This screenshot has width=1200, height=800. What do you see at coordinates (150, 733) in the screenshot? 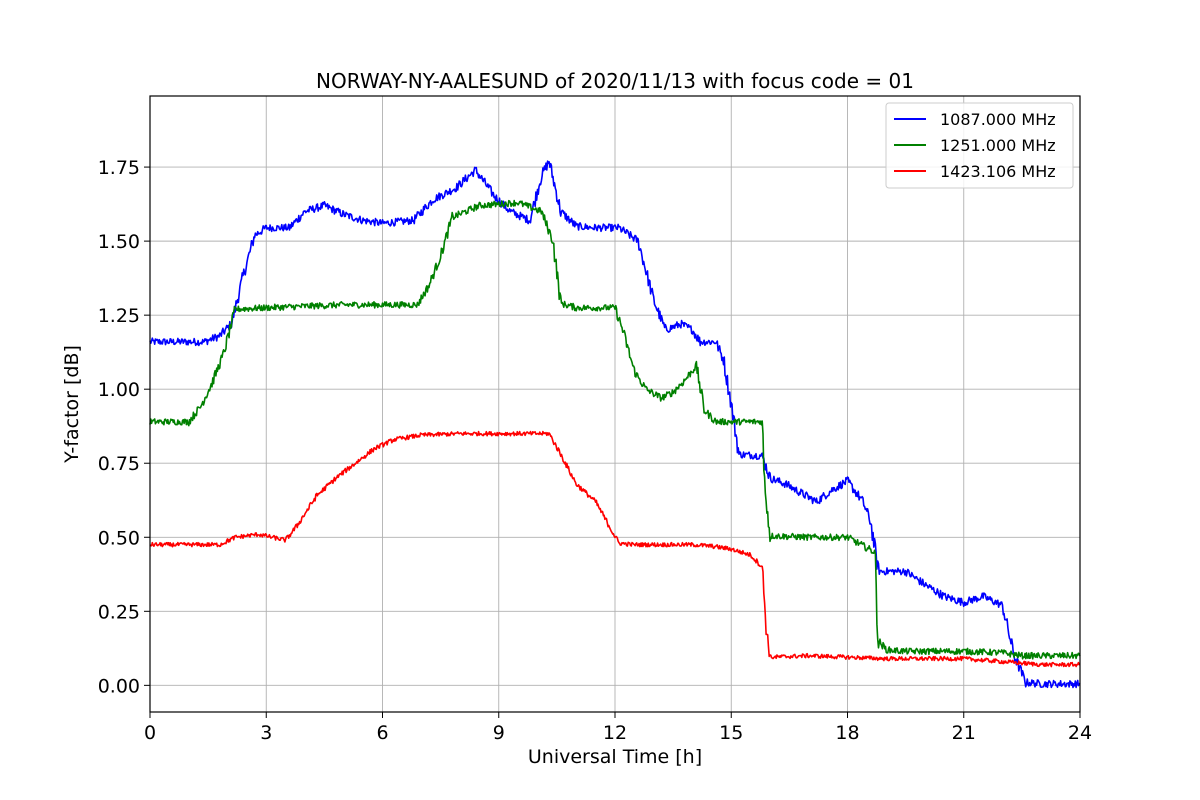
I see `x-tick-label: 0` at bounding box center [150, 733].